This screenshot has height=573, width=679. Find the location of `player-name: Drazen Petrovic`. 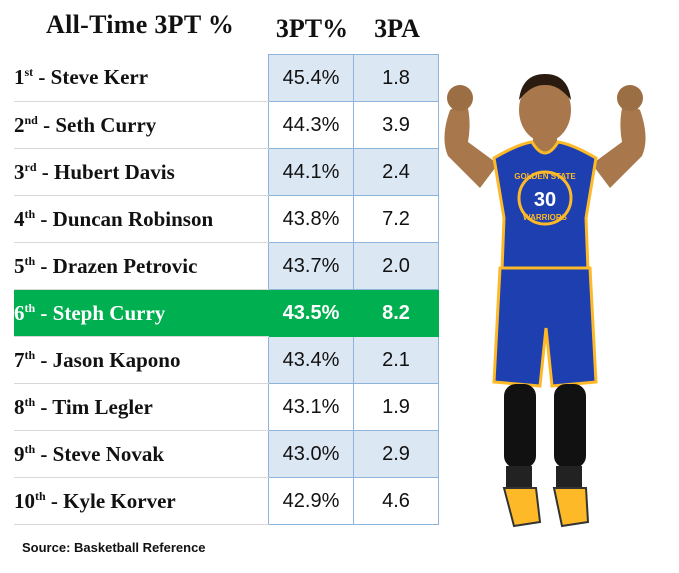

player-name: Drazen Petrovic is located at coordinates (125, 265).